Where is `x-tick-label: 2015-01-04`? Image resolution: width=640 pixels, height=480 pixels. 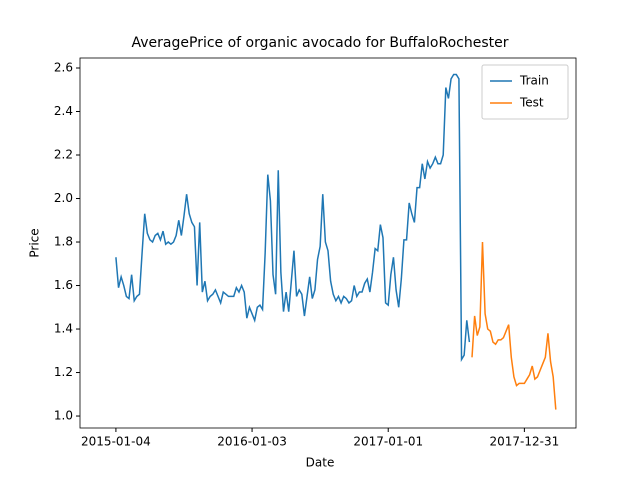 x-tick-label: 2015-01-04 is located at coordinates (116, 442).